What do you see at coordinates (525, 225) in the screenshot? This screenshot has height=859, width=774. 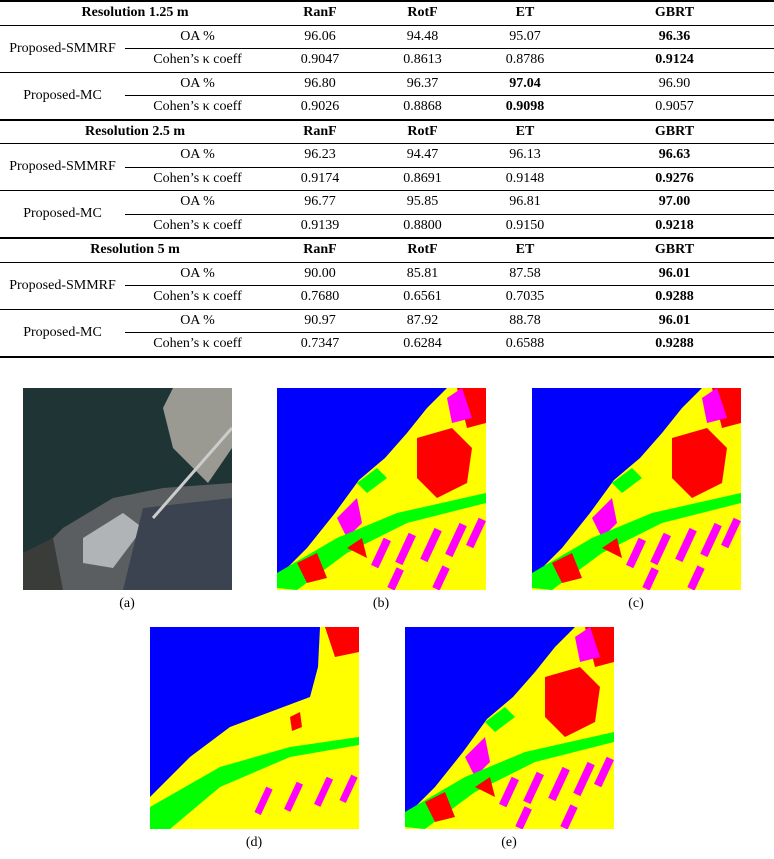 I see `value-cell: 0.9150` at bounding box center [525, 225].